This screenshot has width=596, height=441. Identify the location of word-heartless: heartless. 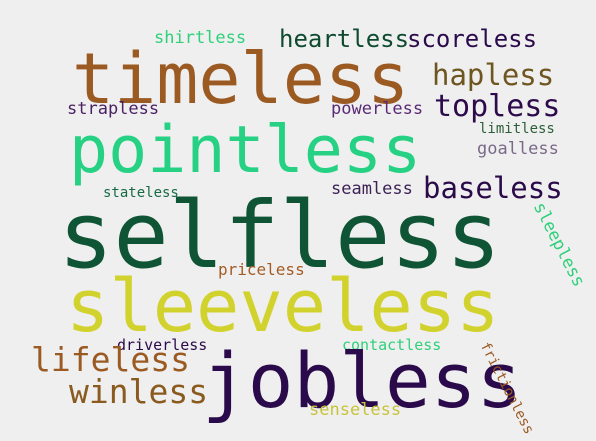
(344, 39).